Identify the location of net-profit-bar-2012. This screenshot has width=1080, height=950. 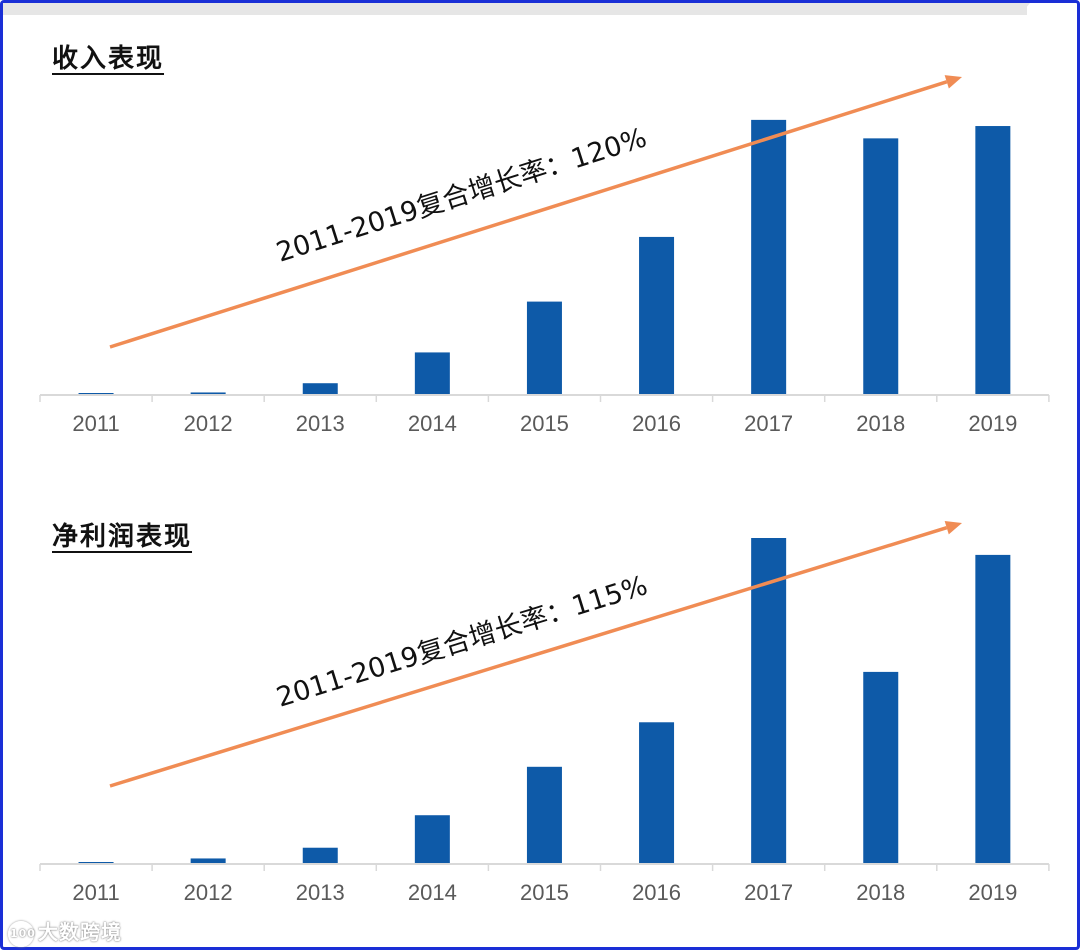
(208, 860).